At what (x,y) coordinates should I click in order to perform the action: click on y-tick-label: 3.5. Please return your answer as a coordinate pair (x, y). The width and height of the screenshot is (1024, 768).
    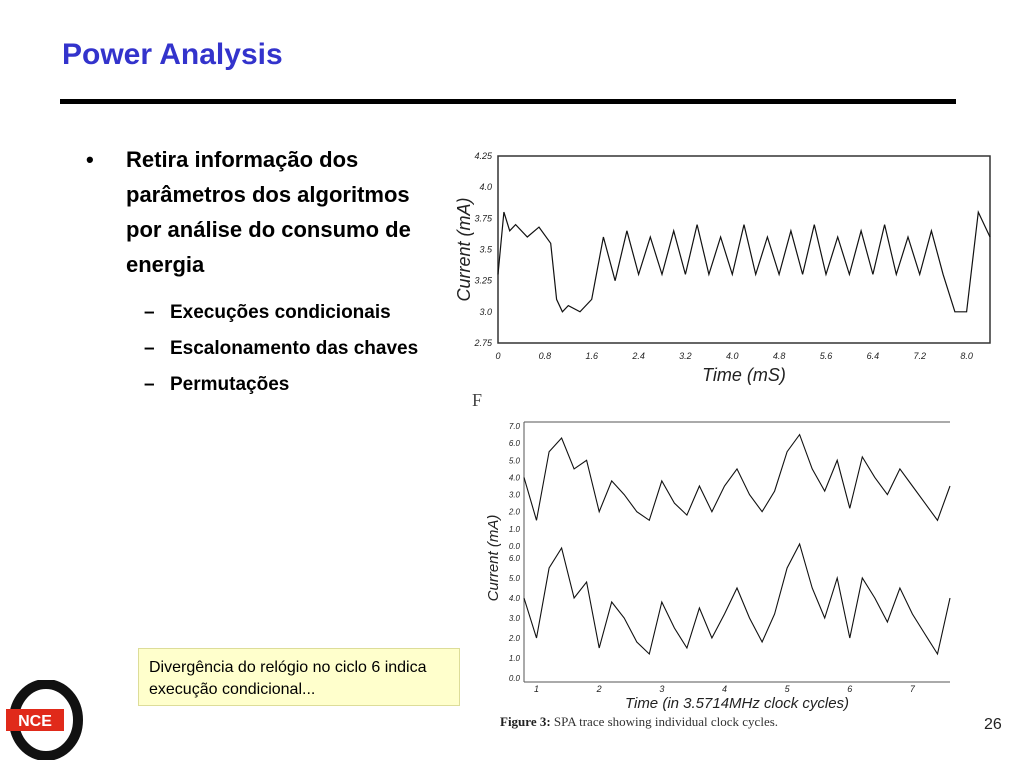
    Looking at the image, I should click on (486, 250).